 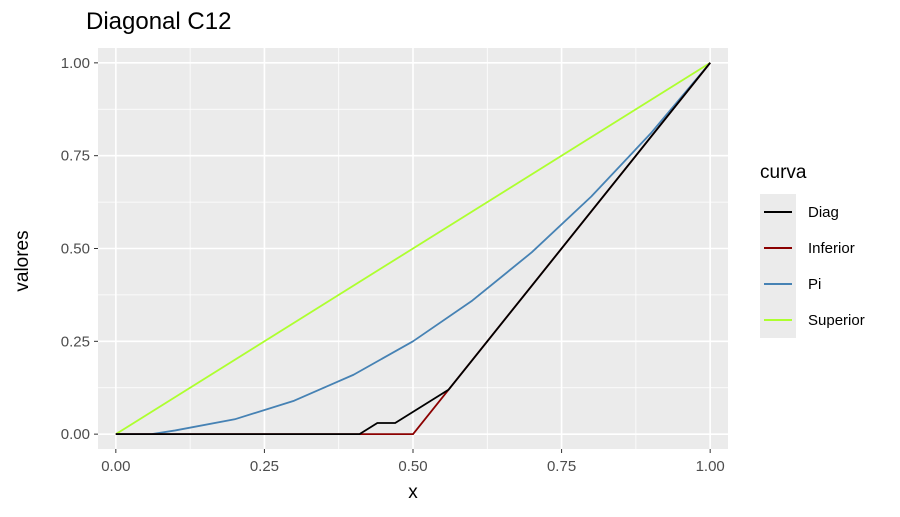 What do you see at coordinates (75, 249) in the screenshot?
I see `y-tick-label: 0.50` at bounding box center [75, 249].